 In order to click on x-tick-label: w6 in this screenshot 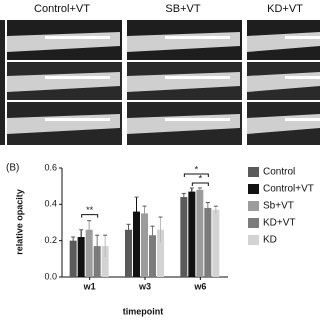, I will do `click(199, 286)`.